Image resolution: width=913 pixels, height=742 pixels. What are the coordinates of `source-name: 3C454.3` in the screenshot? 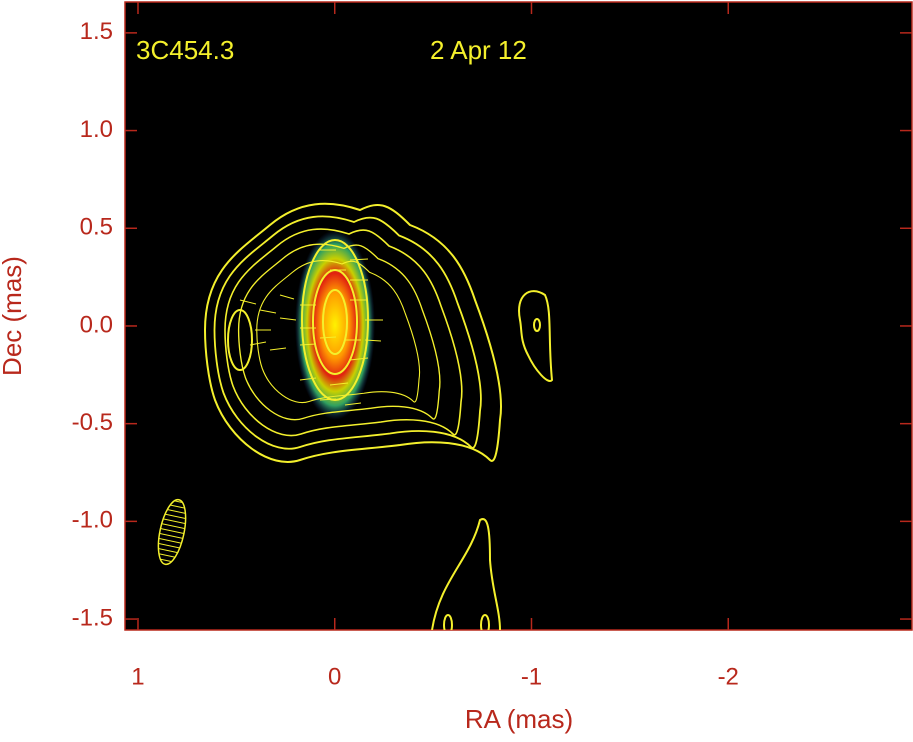 It's located at (185, 50).